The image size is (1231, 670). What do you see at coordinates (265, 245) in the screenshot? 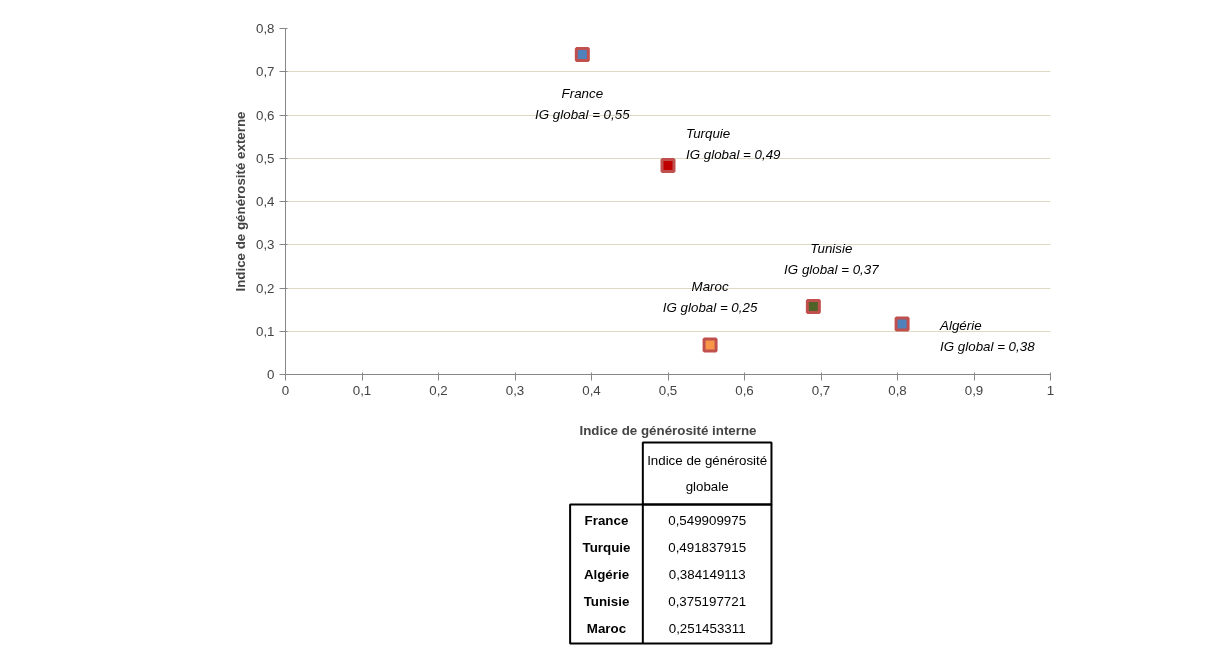
I see `y-tick-label: 0,3` at bounding box center [265, 245].